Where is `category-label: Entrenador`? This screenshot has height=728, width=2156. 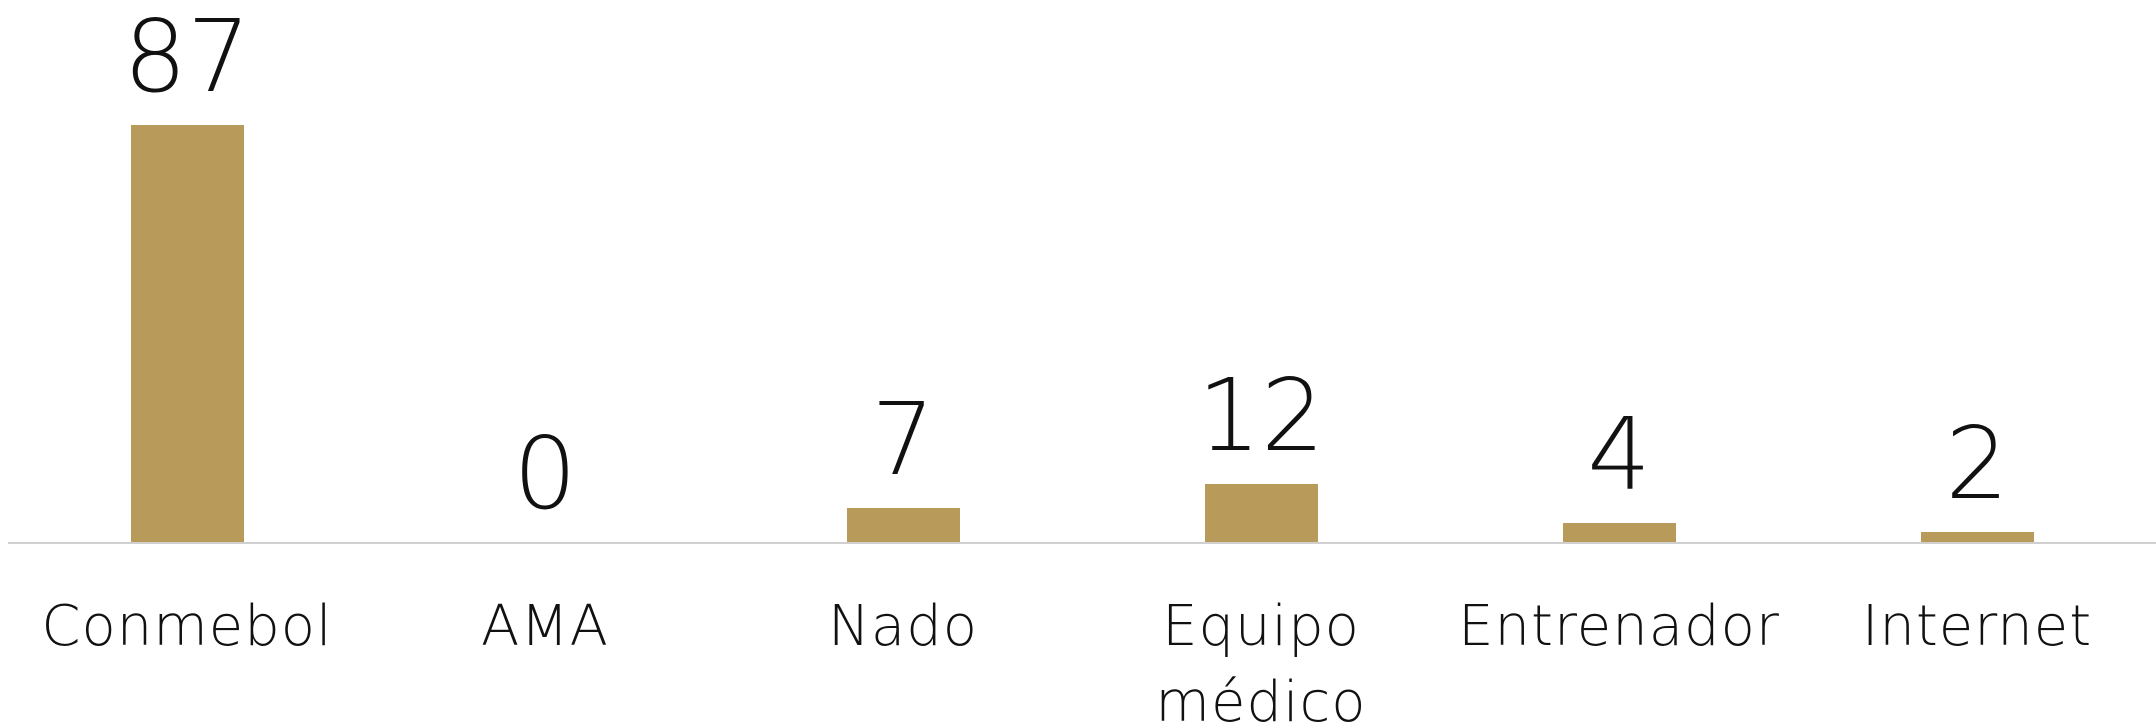 category-label: Entrenador is located at coordinates (1619, 626).